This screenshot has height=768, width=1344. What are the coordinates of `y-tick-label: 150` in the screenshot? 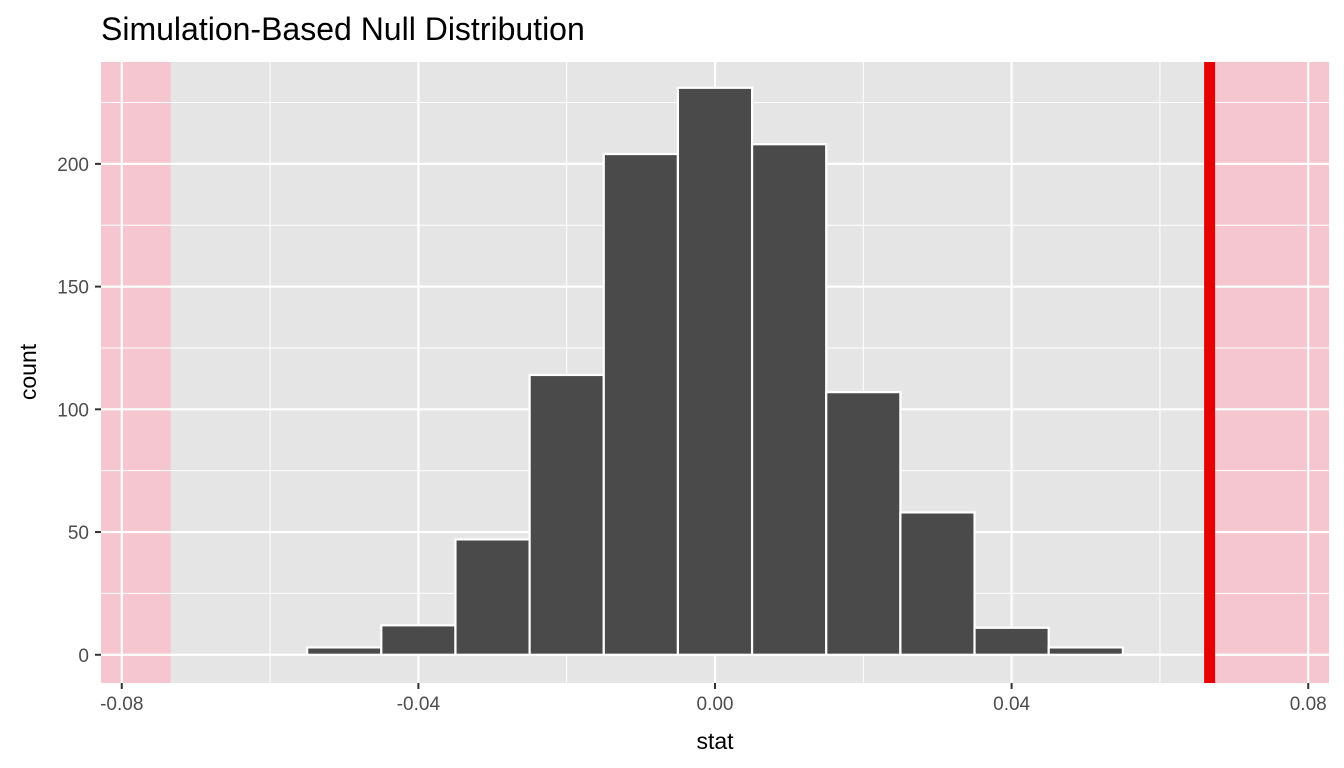 It's located at (73, 288).